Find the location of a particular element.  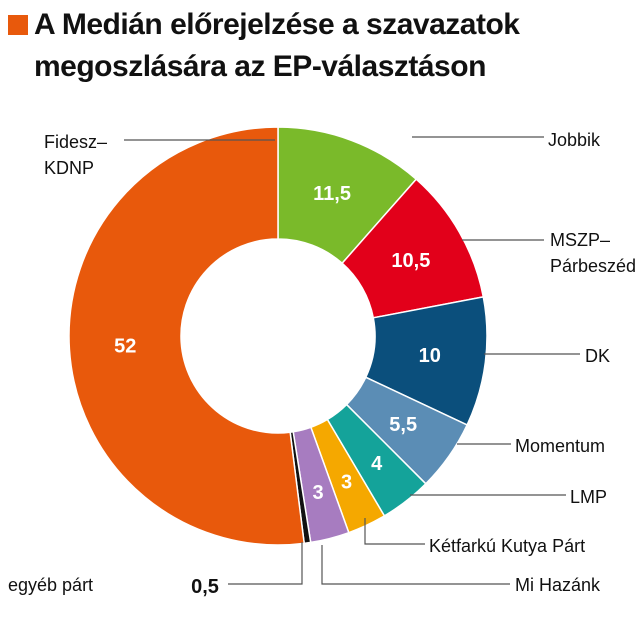

value-label-fidesz-kdnp: 52 is located at coordinates (125, 347).